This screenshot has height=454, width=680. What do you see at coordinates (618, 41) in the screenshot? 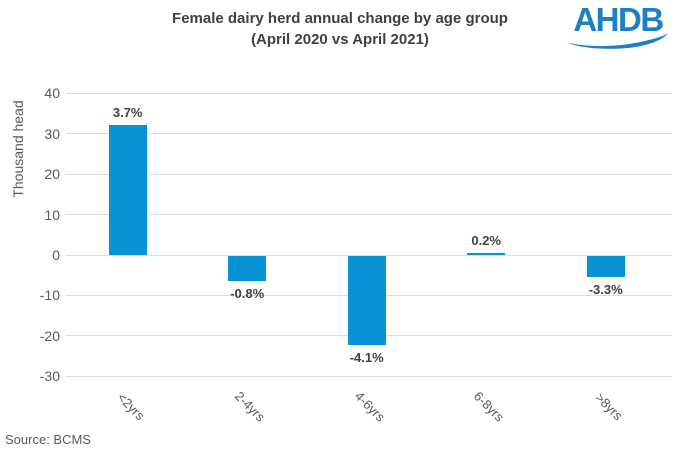
I see `ahdb-logo-wave-icon` at bounding box center [618, 41].